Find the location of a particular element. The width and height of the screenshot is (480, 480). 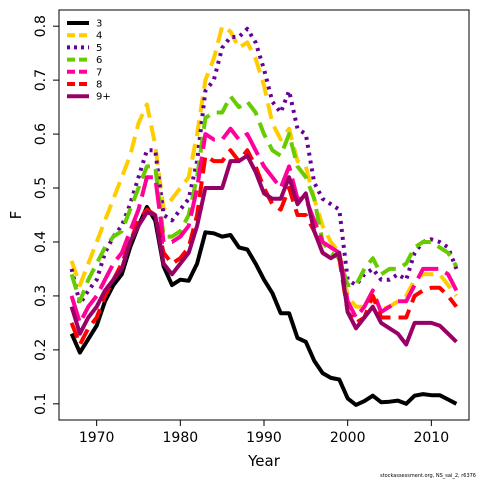

x-axis-label: Year is located at coordinates (264, 461).